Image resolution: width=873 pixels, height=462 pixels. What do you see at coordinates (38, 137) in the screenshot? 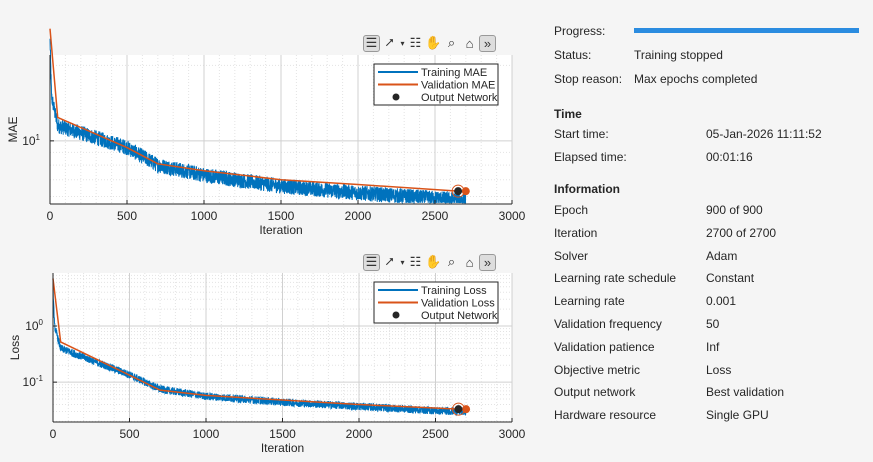
I see `y-tick-exponent: 1` at bounding box center [38, 137].